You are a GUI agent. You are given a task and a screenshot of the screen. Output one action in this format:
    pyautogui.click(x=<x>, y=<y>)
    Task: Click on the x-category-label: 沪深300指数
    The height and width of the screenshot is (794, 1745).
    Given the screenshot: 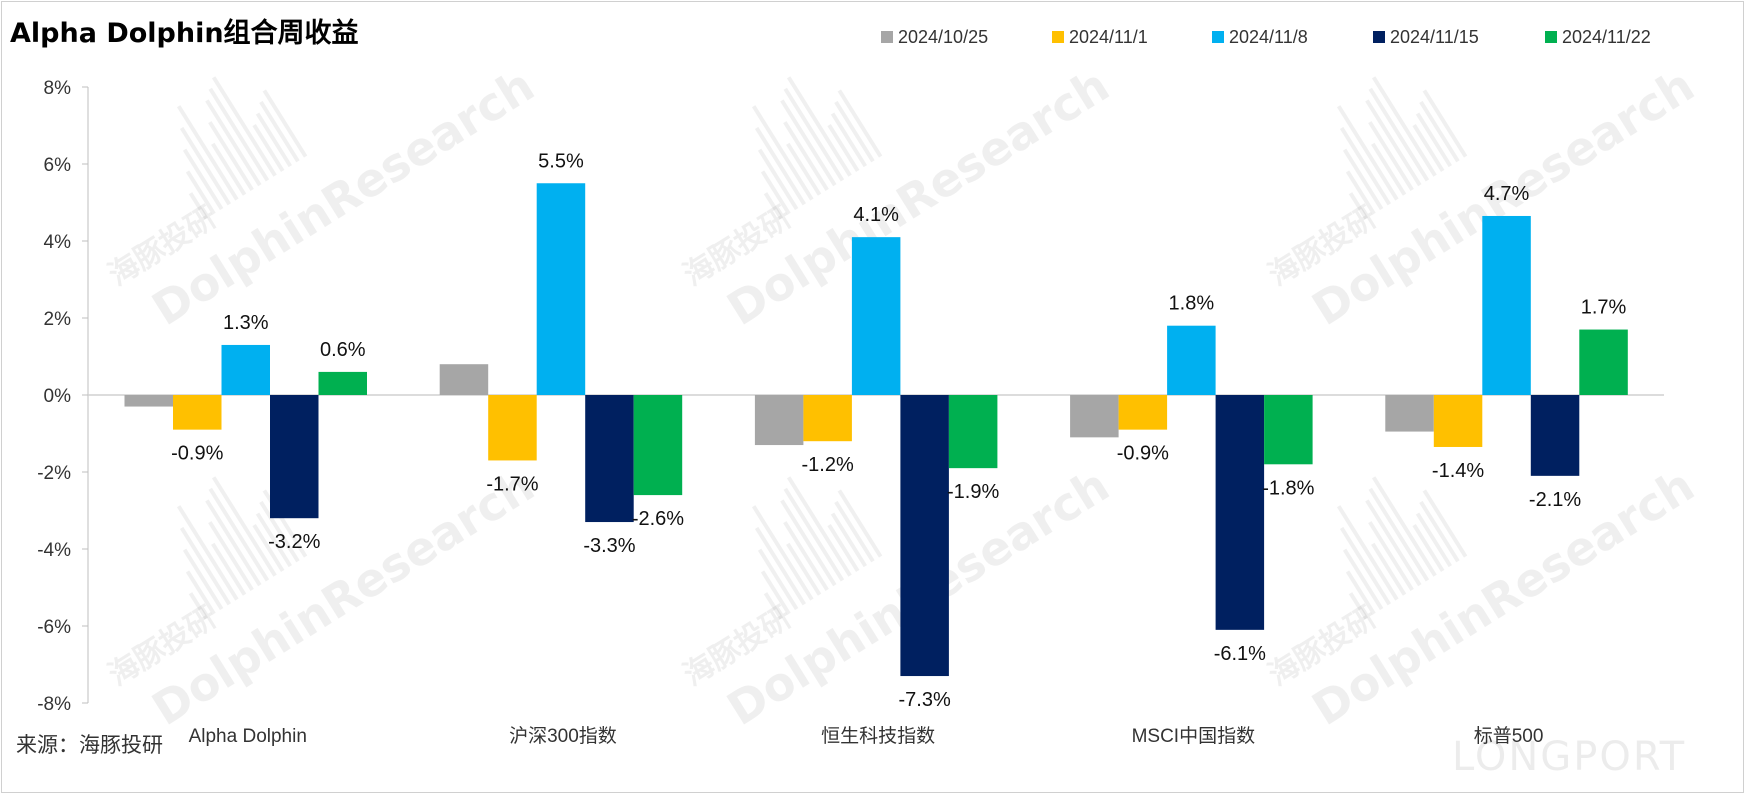 What is the action you would take?
    pyautogui.click(x=563, y=736)
    